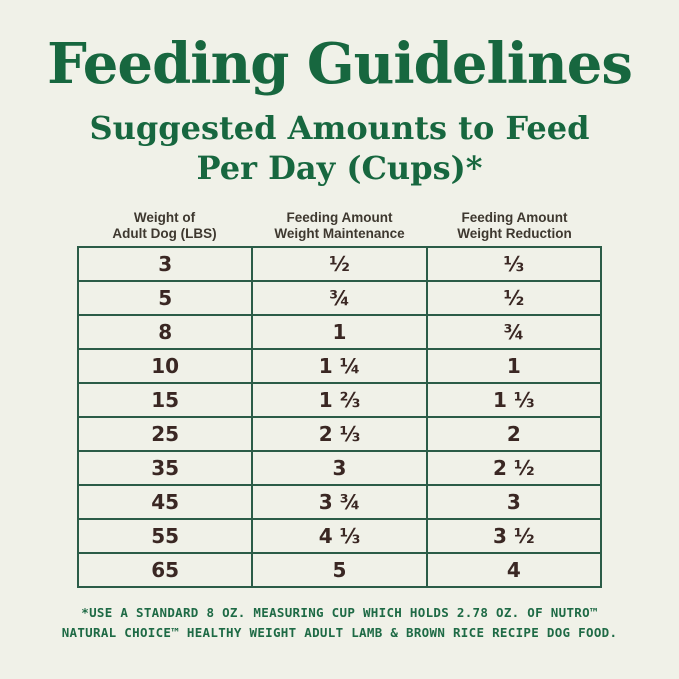 Image resolution: width=679 pixels, height=679 pixels. What do you see at coordinates (339, 264) in the screenshot?
I see `maintenance-cell: ½` at bounding box center [339, 264].